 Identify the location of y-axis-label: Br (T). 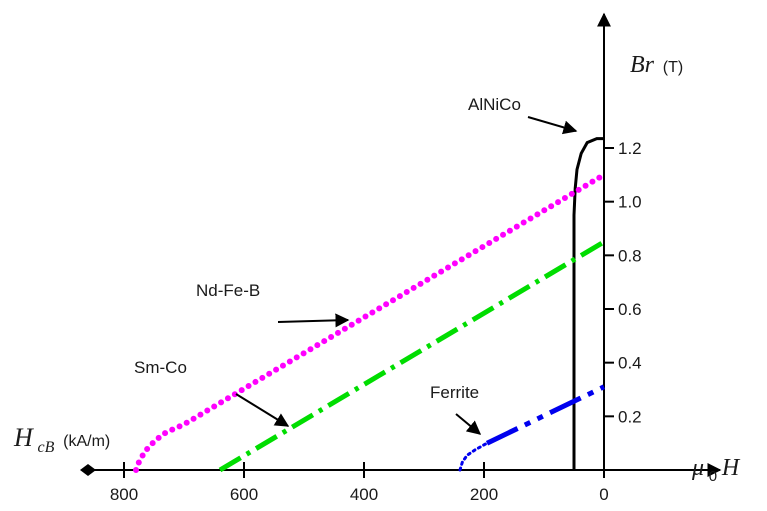
(656, 65).